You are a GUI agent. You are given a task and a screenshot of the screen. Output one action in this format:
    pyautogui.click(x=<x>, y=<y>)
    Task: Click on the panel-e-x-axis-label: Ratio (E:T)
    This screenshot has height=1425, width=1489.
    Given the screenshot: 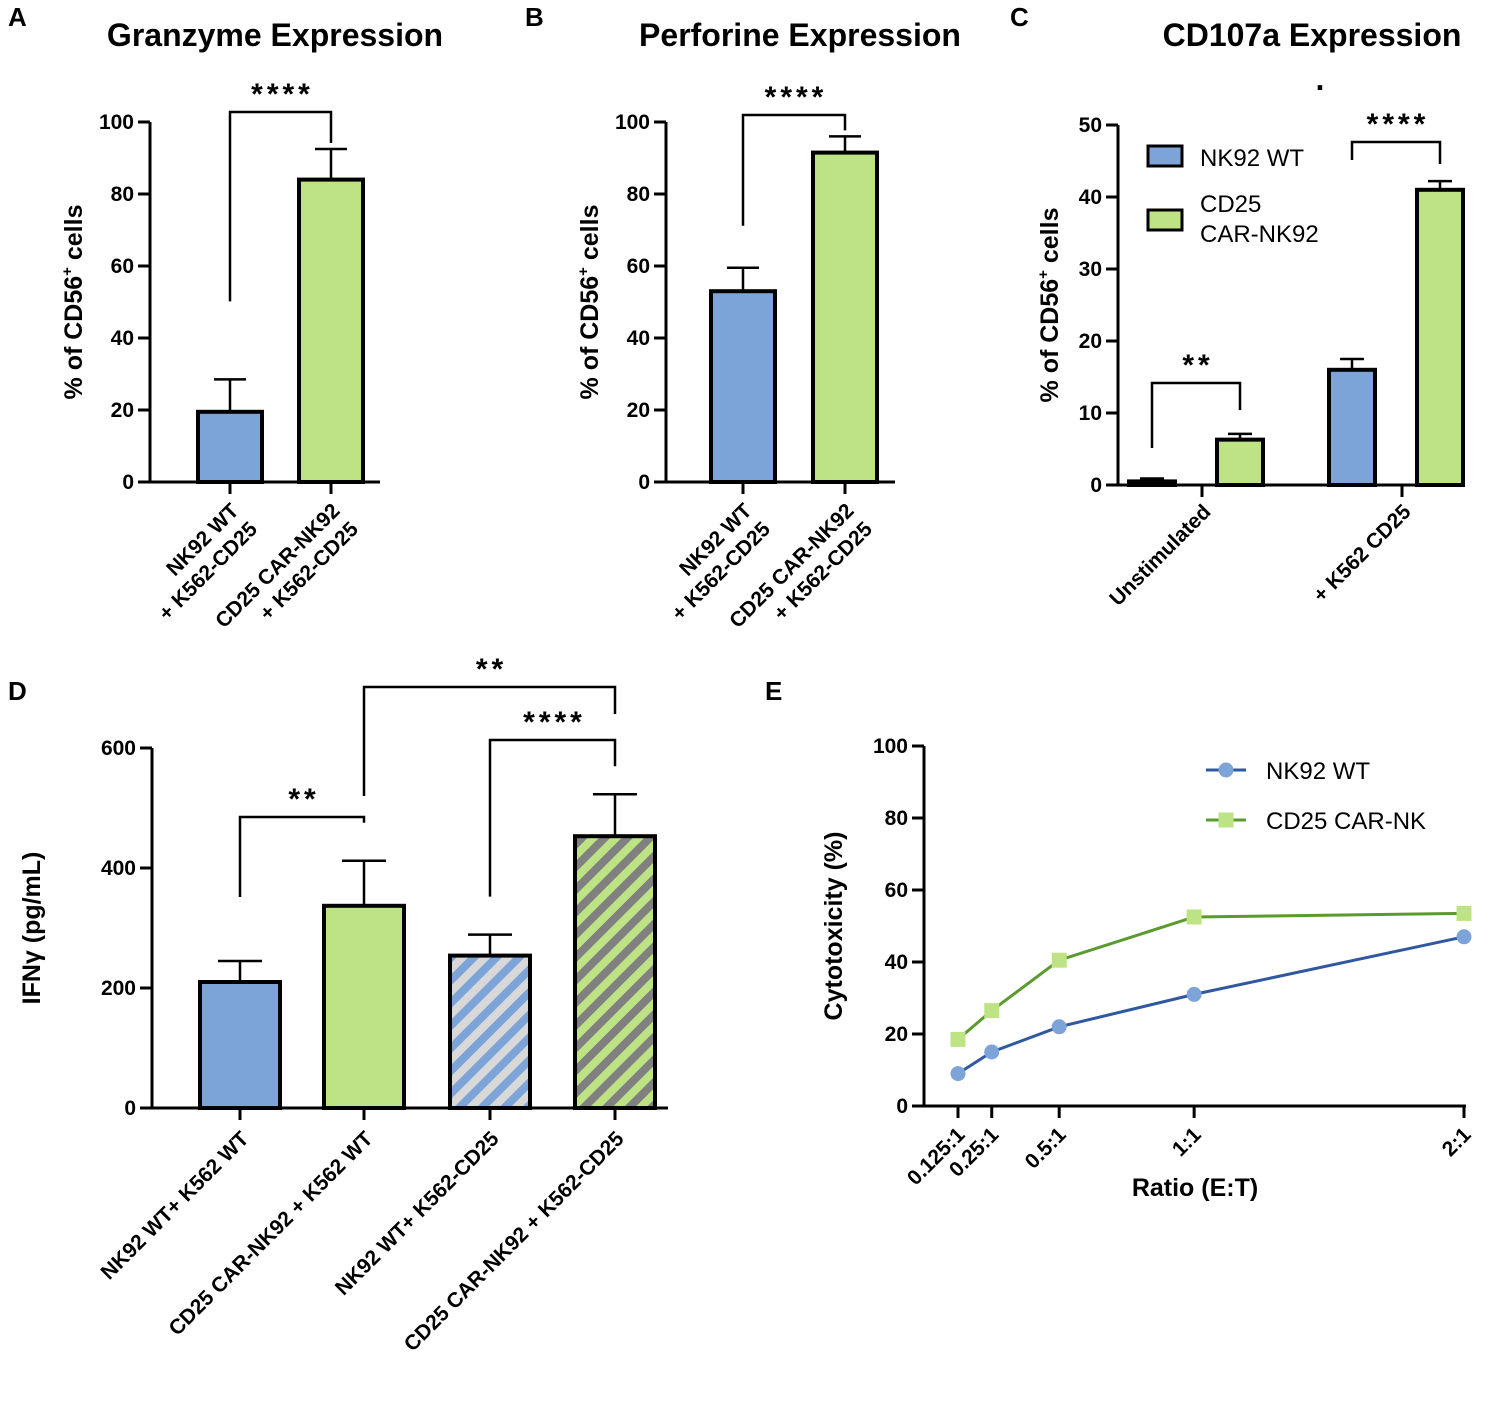 What is the action you would take?
    pyautogui.click(x=1195, y=1188)
    